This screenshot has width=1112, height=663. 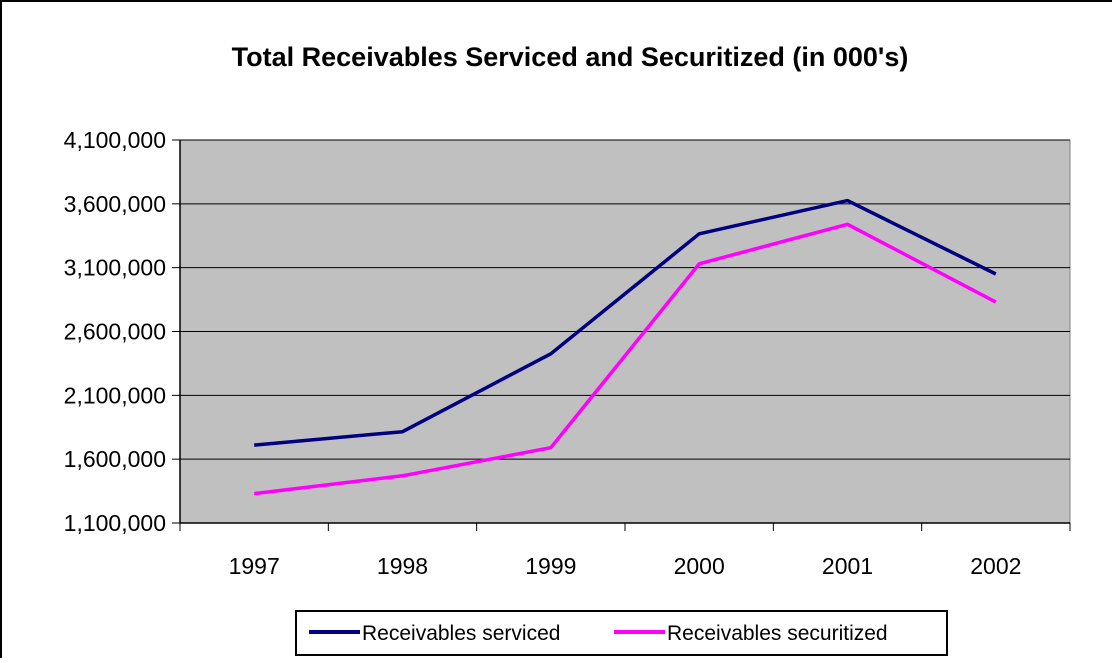 What do you see at coordinates (461, 633) in the screenshot?
I see `legend-label-receivables-serviced: Receivables serviced` at bounding box center [461, 633].